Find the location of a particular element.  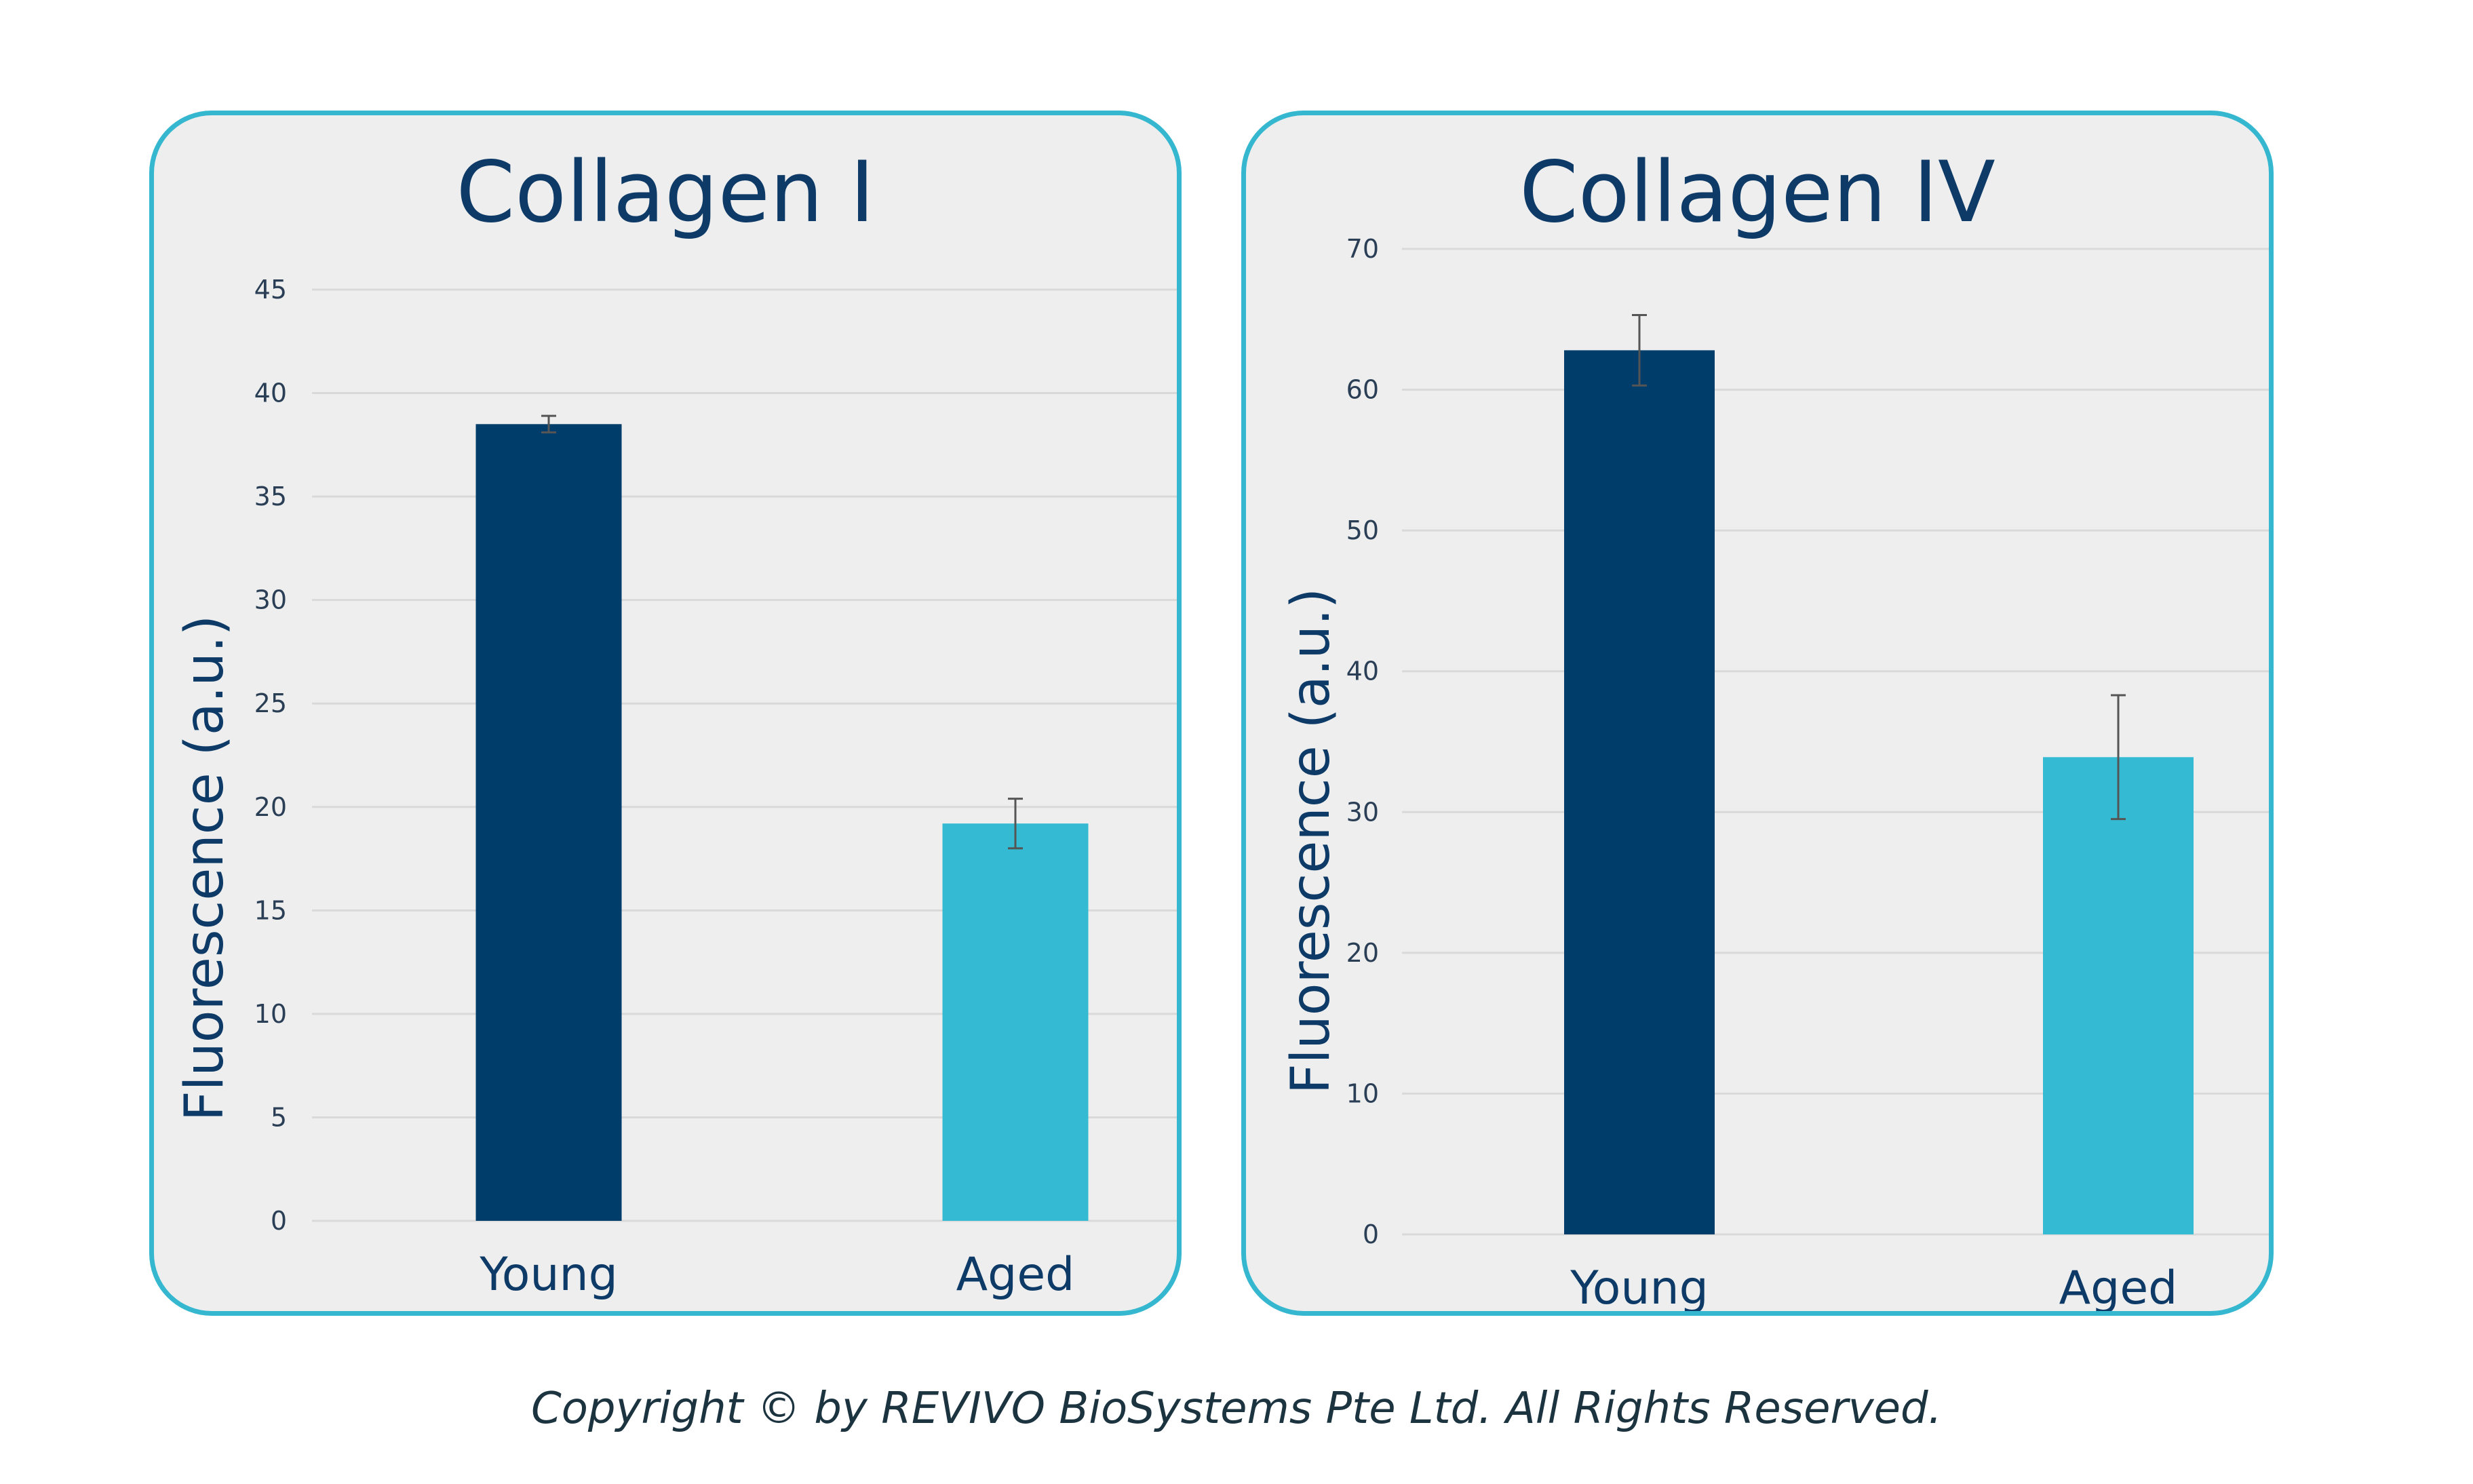

y-tick-label: 70 is located at coordinates (1362, 249).